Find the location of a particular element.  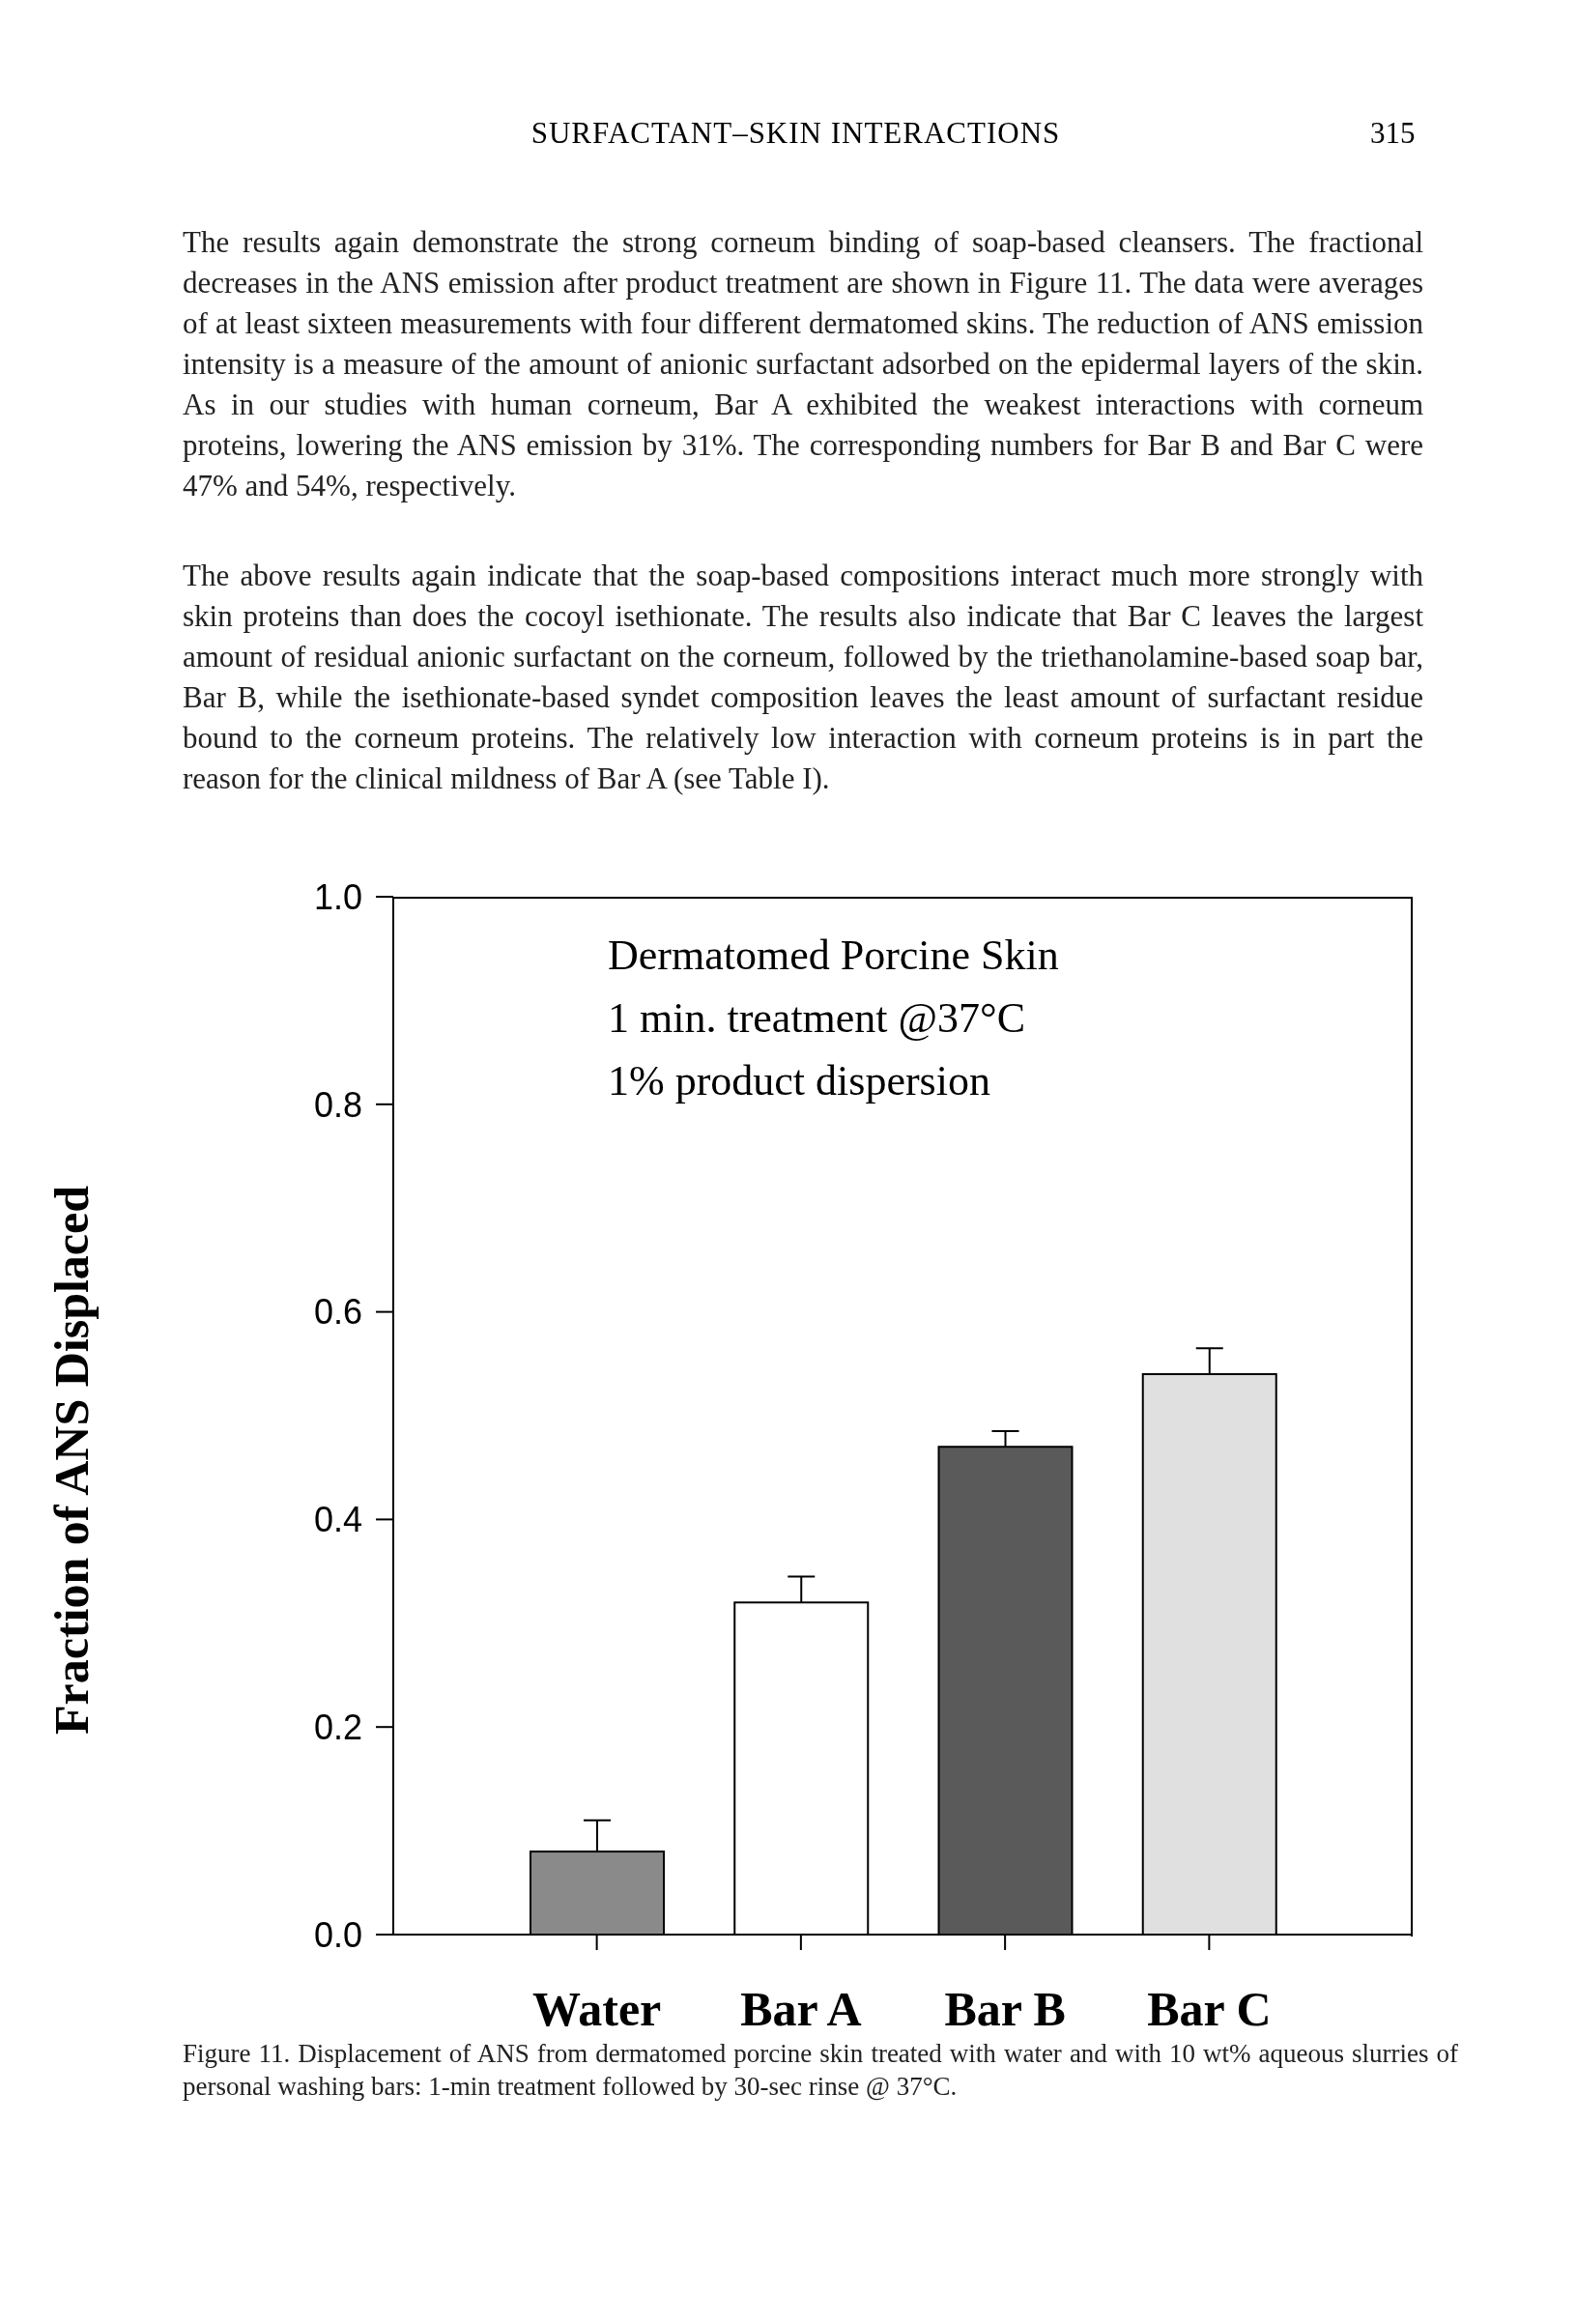

x-tick-label: Bar C is located at coordinates (1209, 2009).